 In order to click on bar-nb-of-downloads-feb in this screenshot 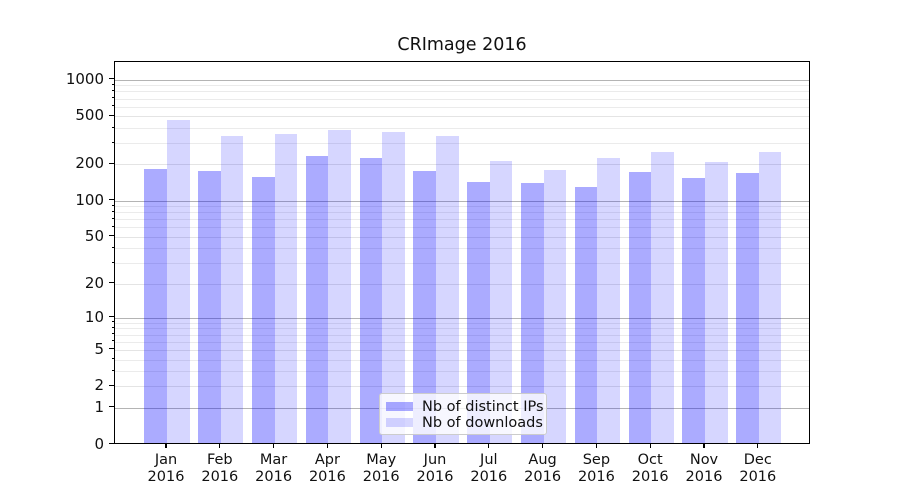, I will do `click(232, 290)`.